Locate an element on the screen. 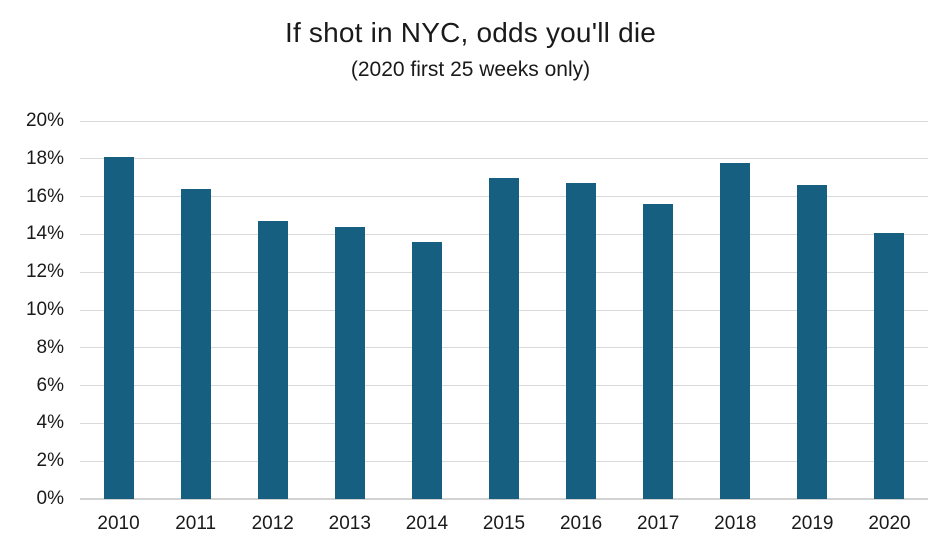 This screenshot has width=941, height=559. y-axis-tick-label: 20% is located at coordinates (44, 120).